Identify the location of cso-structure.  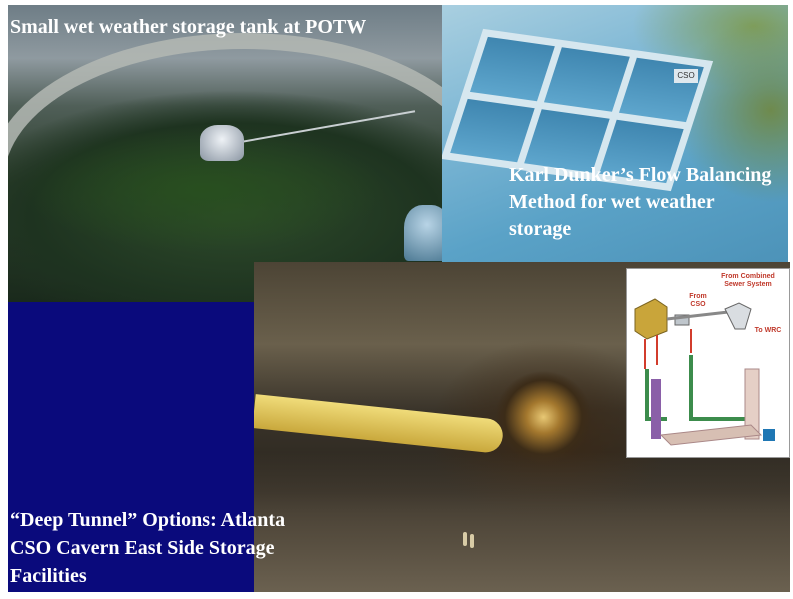
(651, 319).